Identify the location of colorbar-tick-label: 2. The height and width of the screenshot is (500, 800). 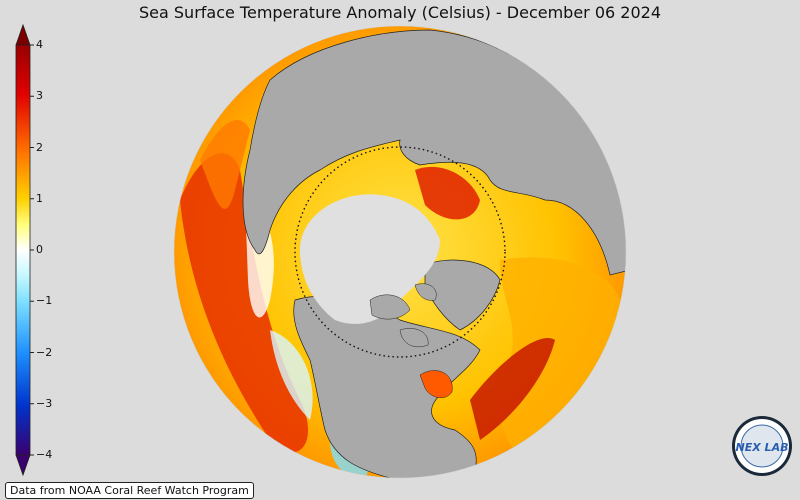
(39, 147).